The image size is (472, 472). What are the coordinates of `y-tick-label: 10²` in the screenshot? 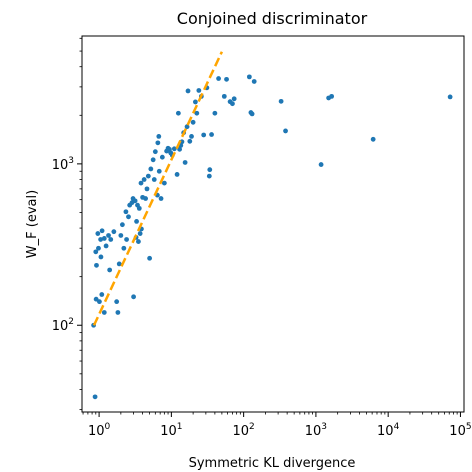 It's located at (63, 325).